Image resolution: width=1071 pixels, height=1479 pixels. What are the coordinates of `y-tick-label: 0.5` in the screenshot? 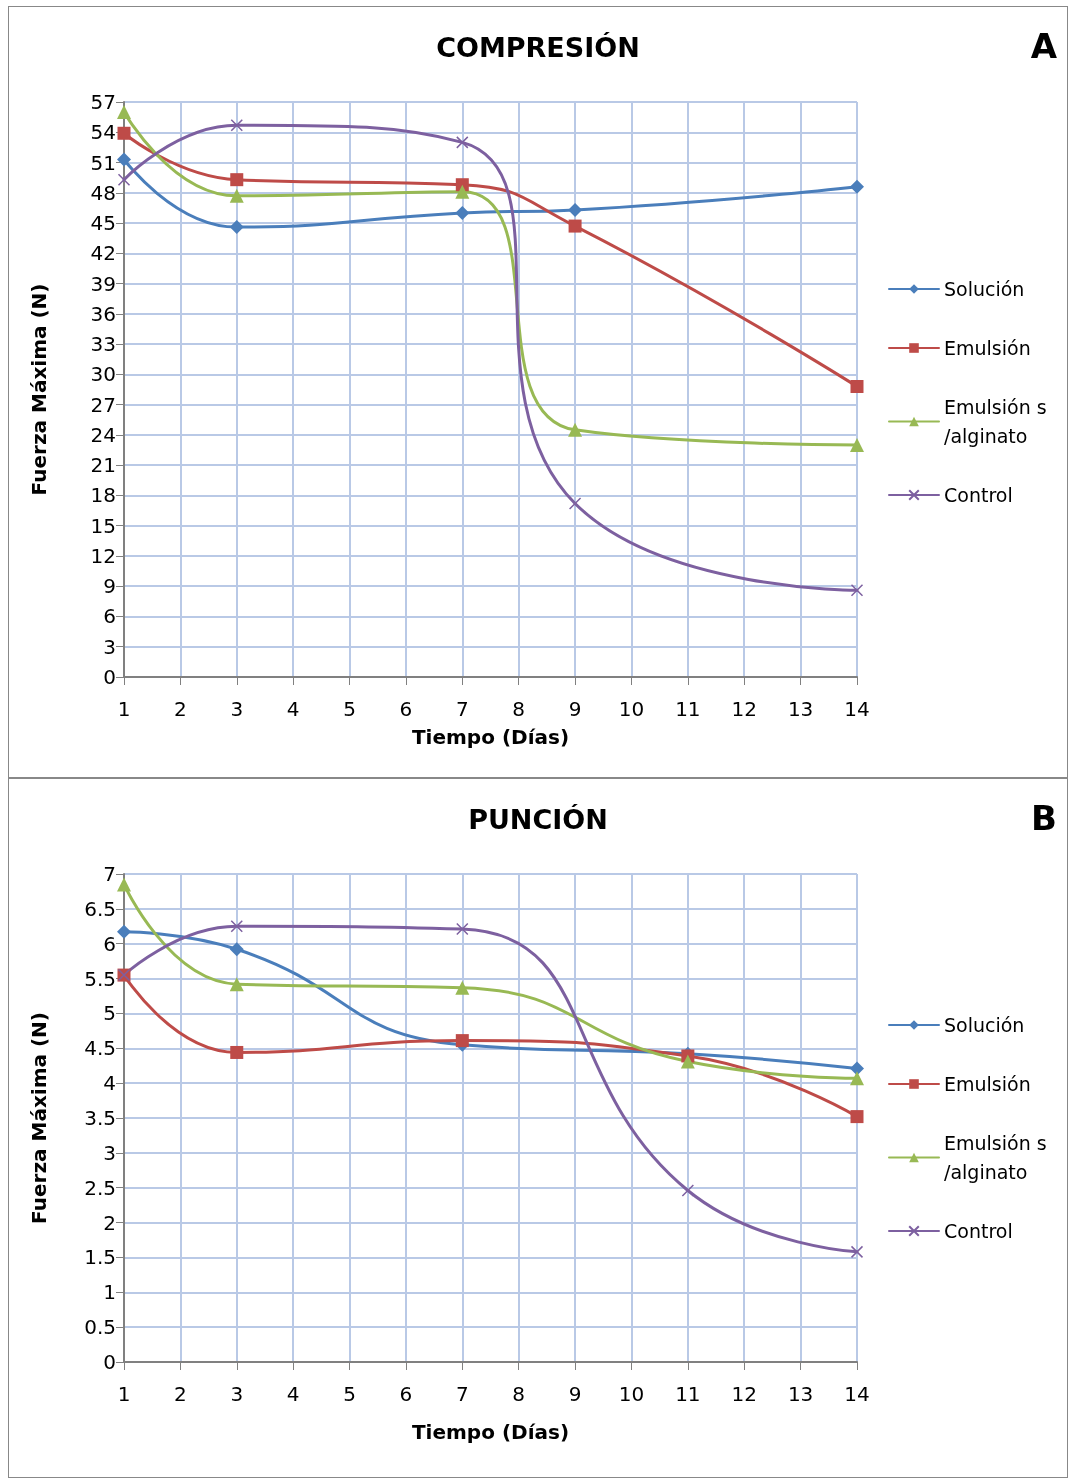 It's located at (100, 1327).